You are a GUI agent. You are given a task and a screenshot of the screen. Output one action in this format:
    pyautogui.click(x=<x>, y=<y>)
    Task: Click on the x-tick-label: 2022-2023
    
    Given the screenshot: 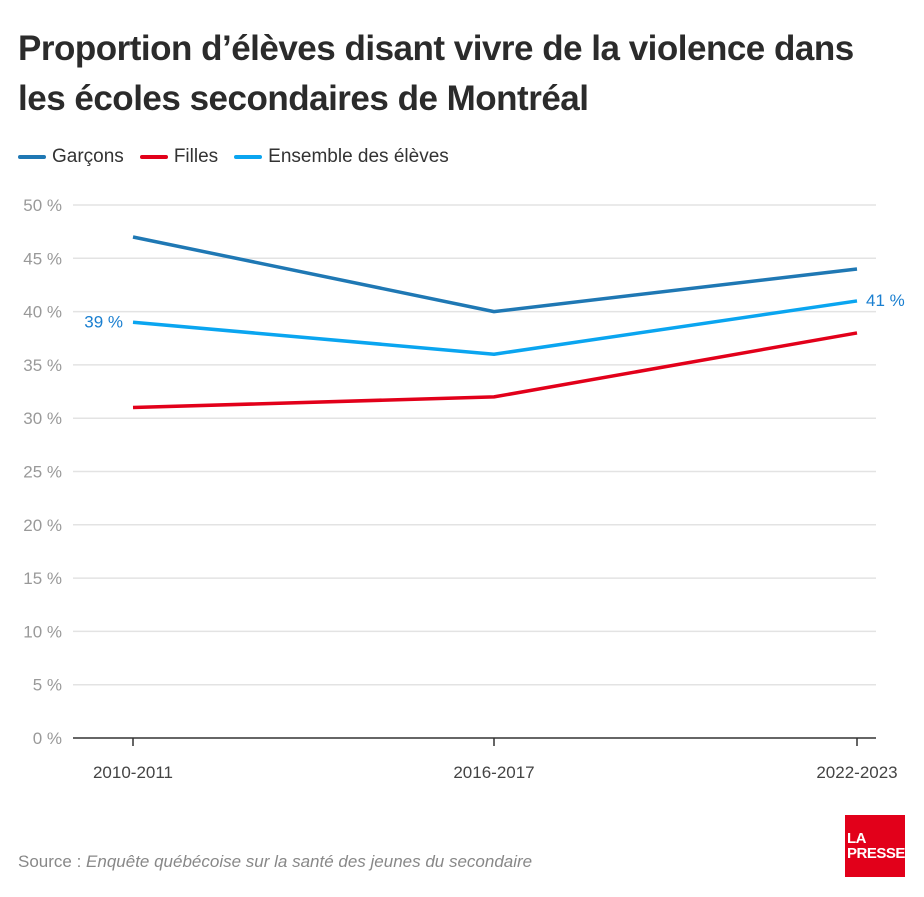 What is the action you would take?
    pyautogui.click(x=856, y=772)
    